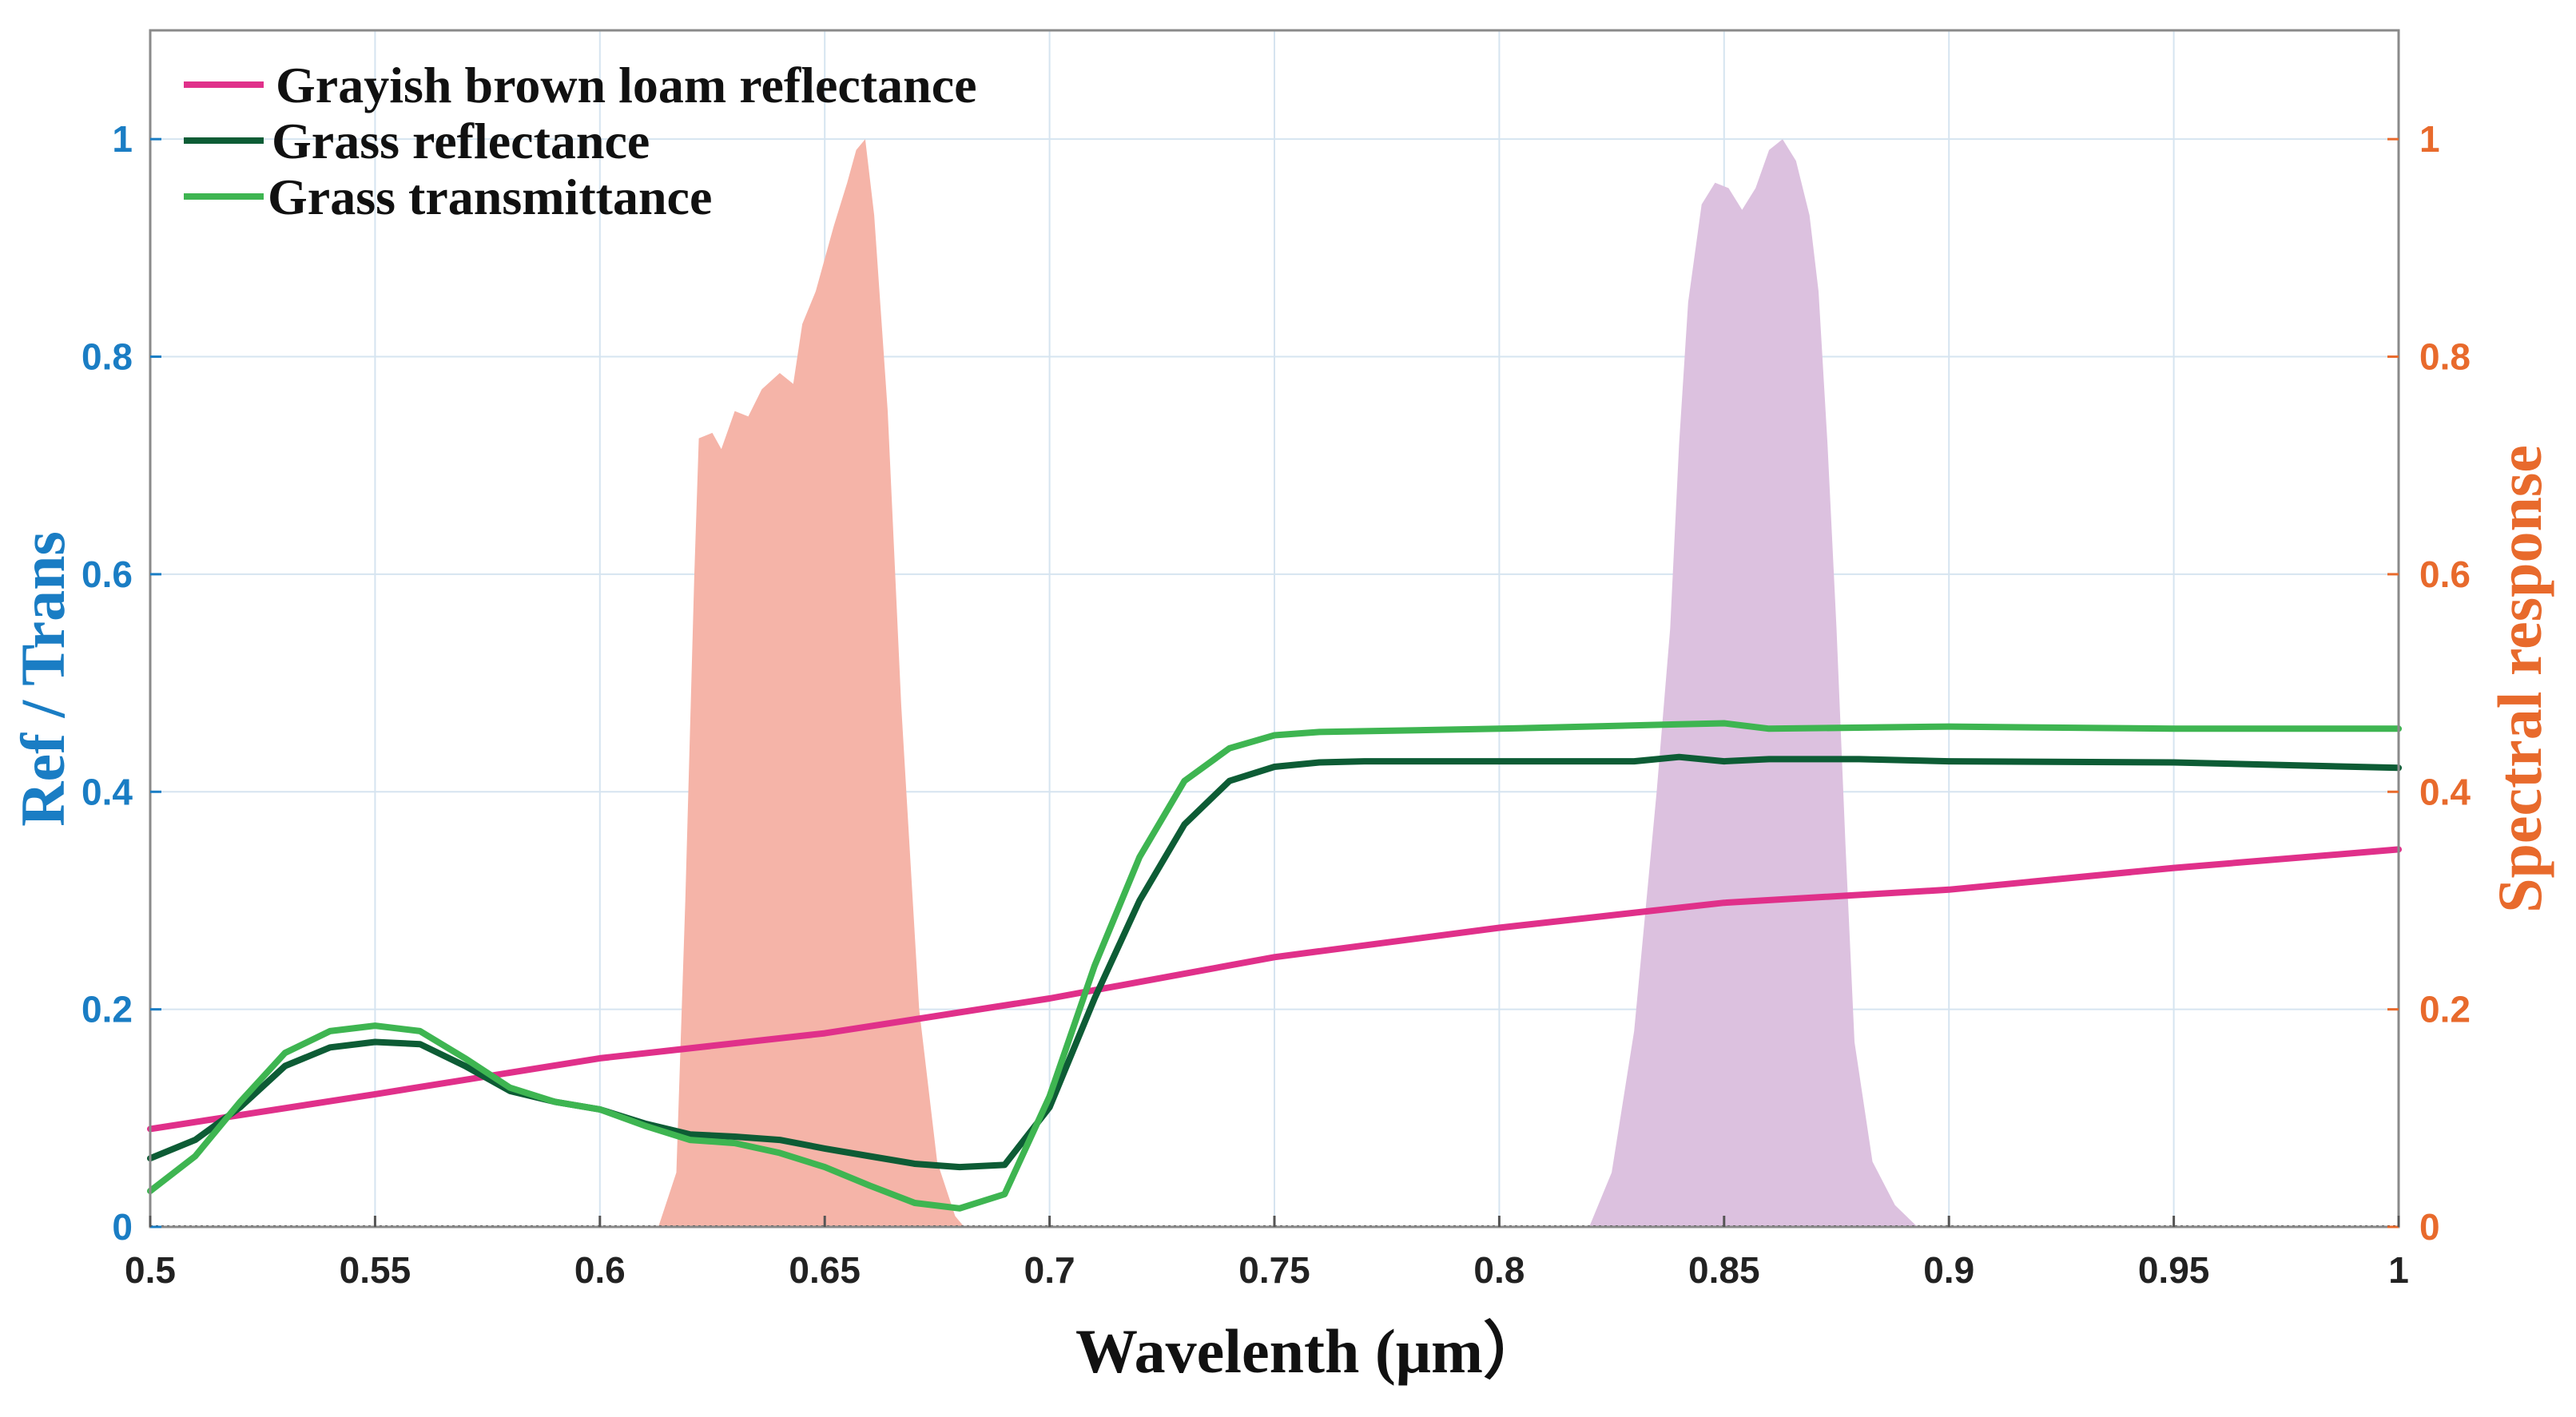 This screenshot has width=2576, height=1417. Describe the element at coordinates (2445, 575) in the screenshot. I see `y-right-tick-label: 0.6` at that location.